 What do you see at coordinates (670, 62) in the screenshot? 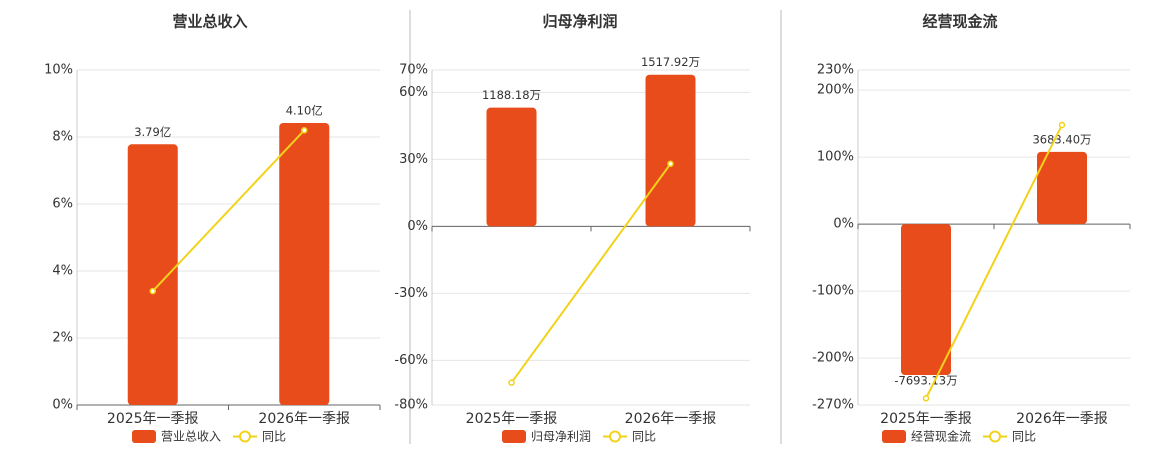
I see `value-label: 1517.92万` at bounding box center [670, 62].